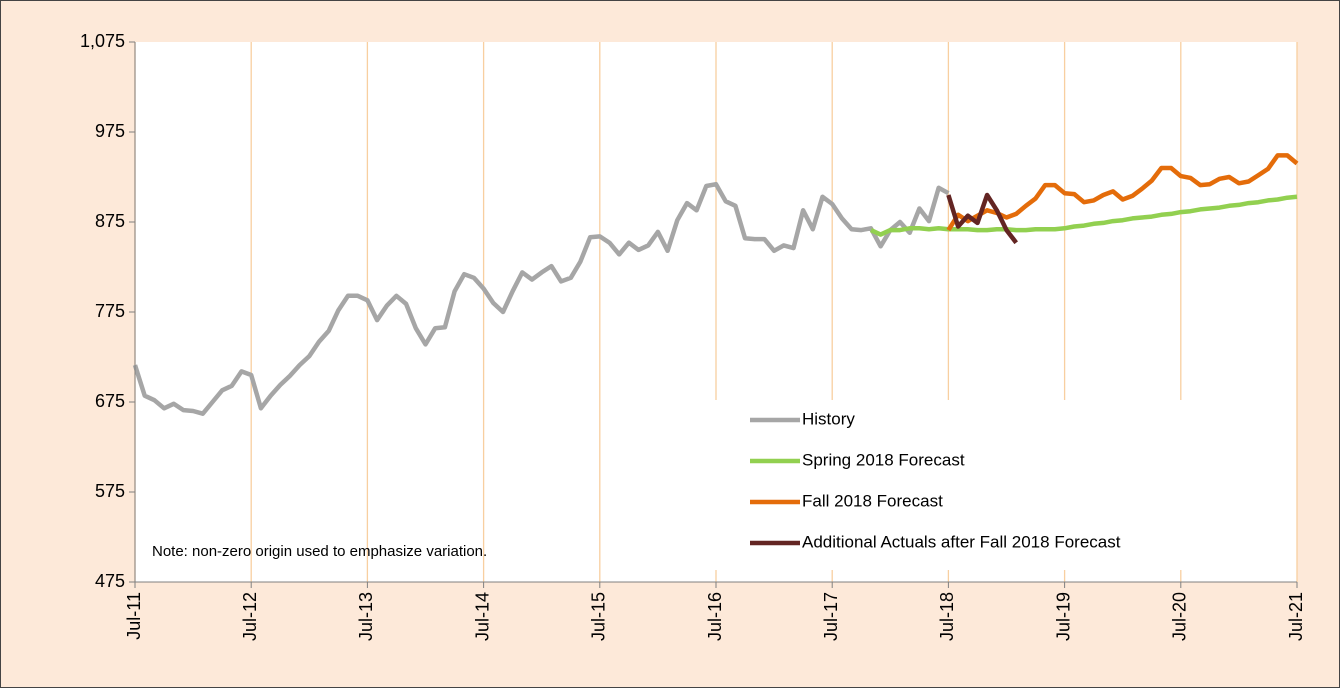 This screenshot has height=688, width=1340. Describe the element at coordinates (883, 459) in the screenshot. I see `legend-label: Spring 2018 Forecast` at that location.